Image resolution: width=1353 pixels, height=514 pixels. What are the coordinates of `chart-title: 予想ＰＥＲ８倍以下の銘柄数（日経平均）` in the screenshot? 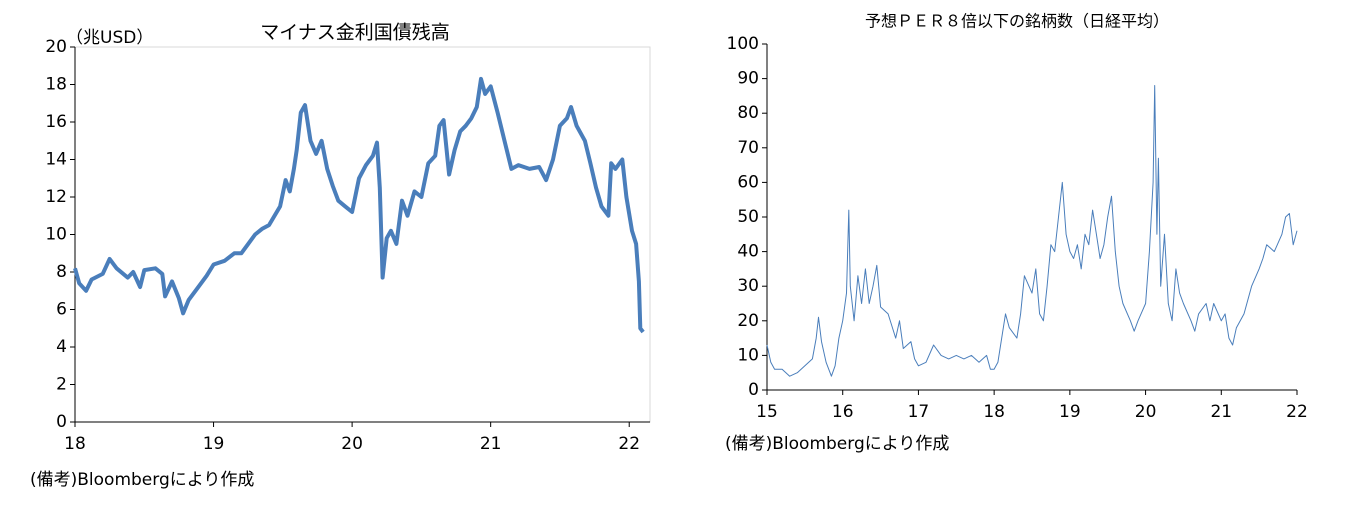 It's located at (1017, 21).